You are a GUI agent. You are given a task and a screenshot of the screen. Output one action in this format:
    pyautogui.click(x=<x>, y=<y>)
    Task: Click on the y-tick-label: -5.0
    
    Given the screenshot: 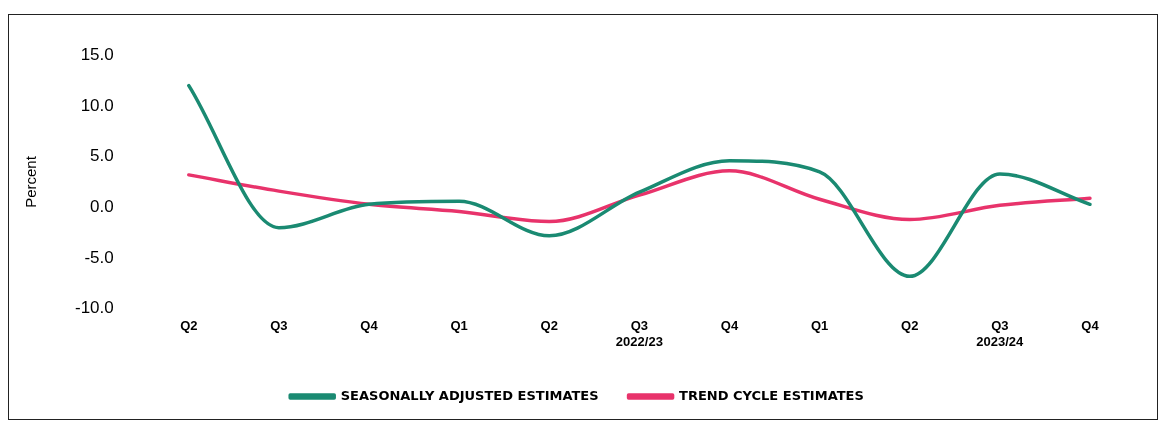 What is the action you would take?
    pyautogui.click(x=99, y=257)
    